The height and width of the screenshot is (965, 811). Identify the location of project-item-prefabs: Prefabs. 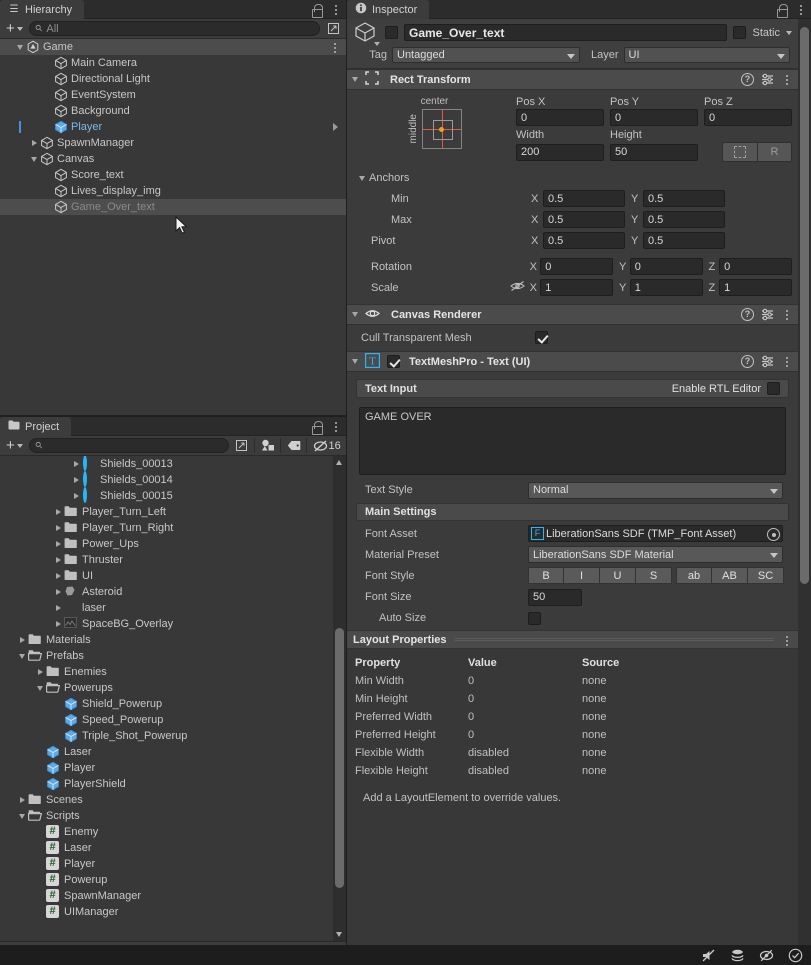
(173, 656).